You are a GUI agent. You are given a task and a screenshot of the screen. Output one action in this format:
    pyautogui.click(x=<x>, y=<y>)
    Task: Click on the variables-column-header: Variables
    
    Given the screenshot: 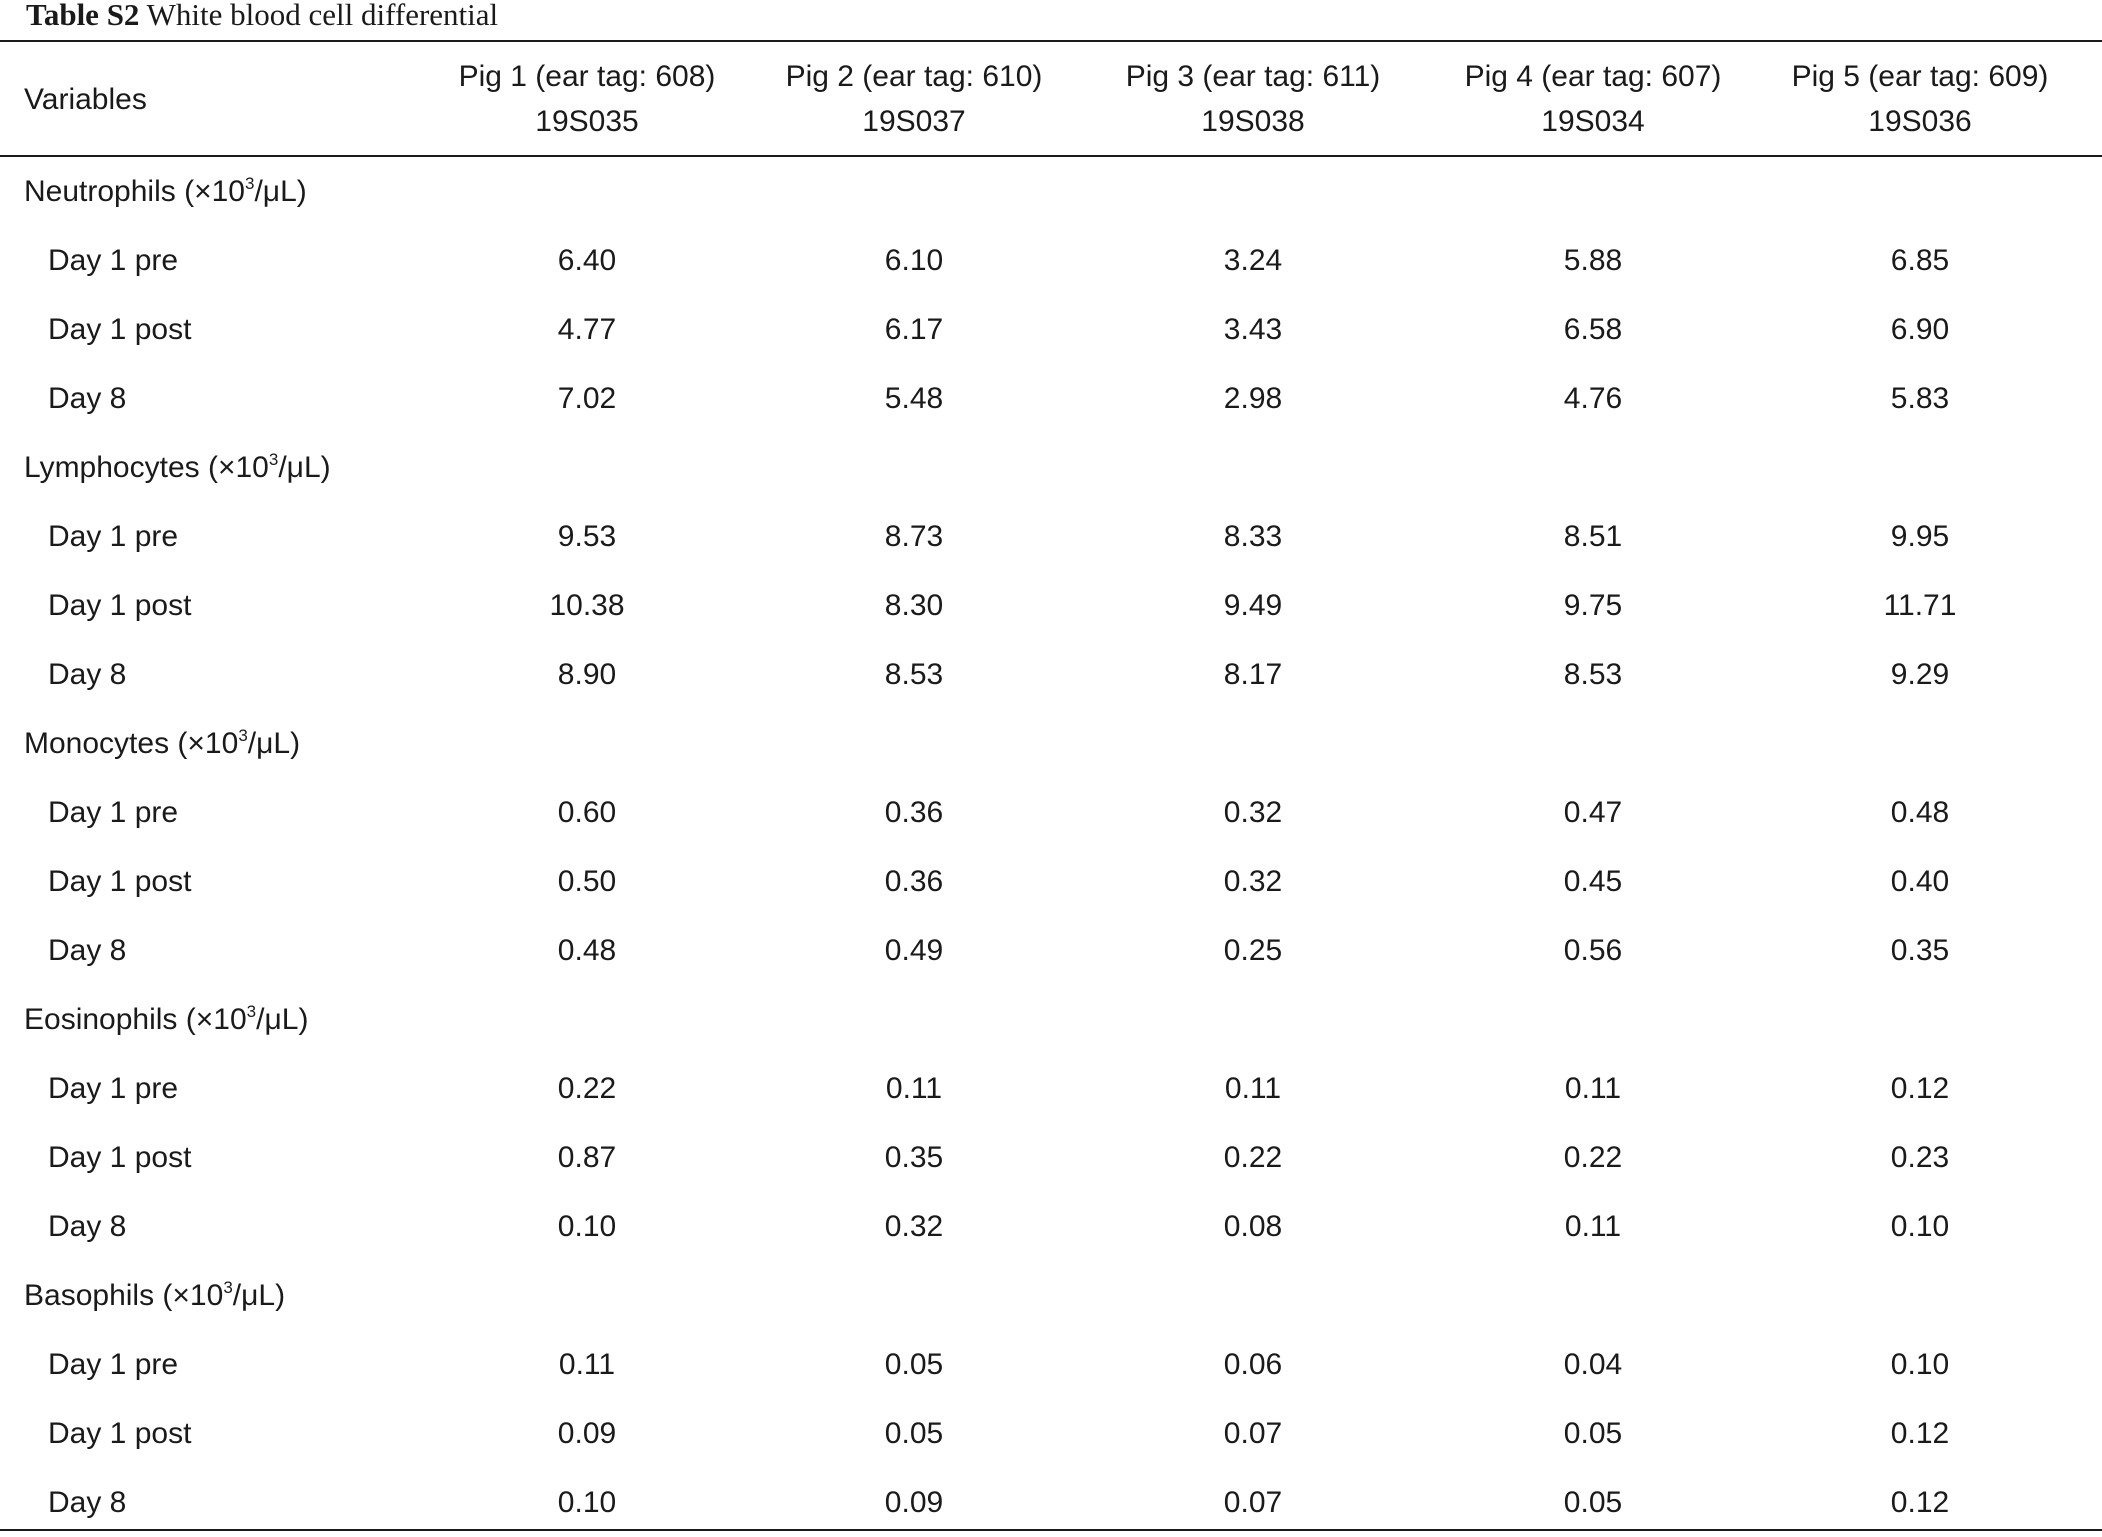 What is the action you would take?
    pyautogui.click(x=85, y=99)
    